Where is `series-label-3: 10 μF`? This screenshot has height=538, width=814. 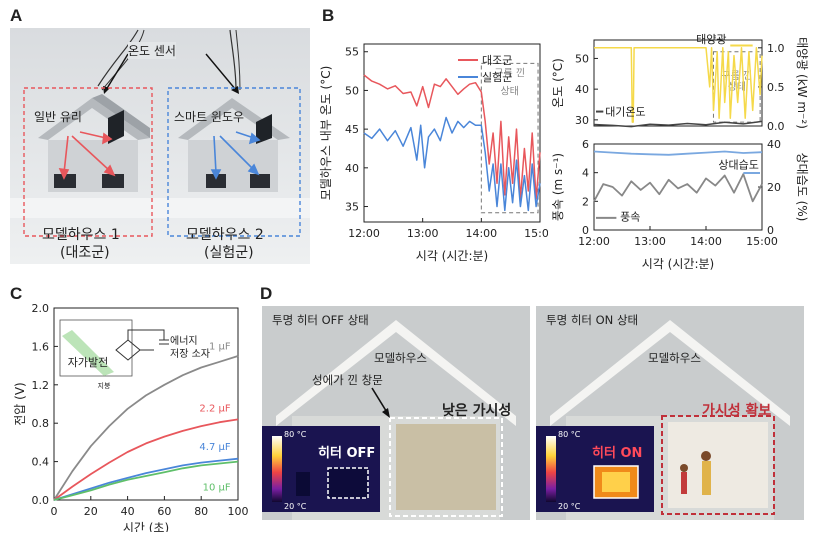
series-label-3: 10 μF is located at coordinates (217, 487).